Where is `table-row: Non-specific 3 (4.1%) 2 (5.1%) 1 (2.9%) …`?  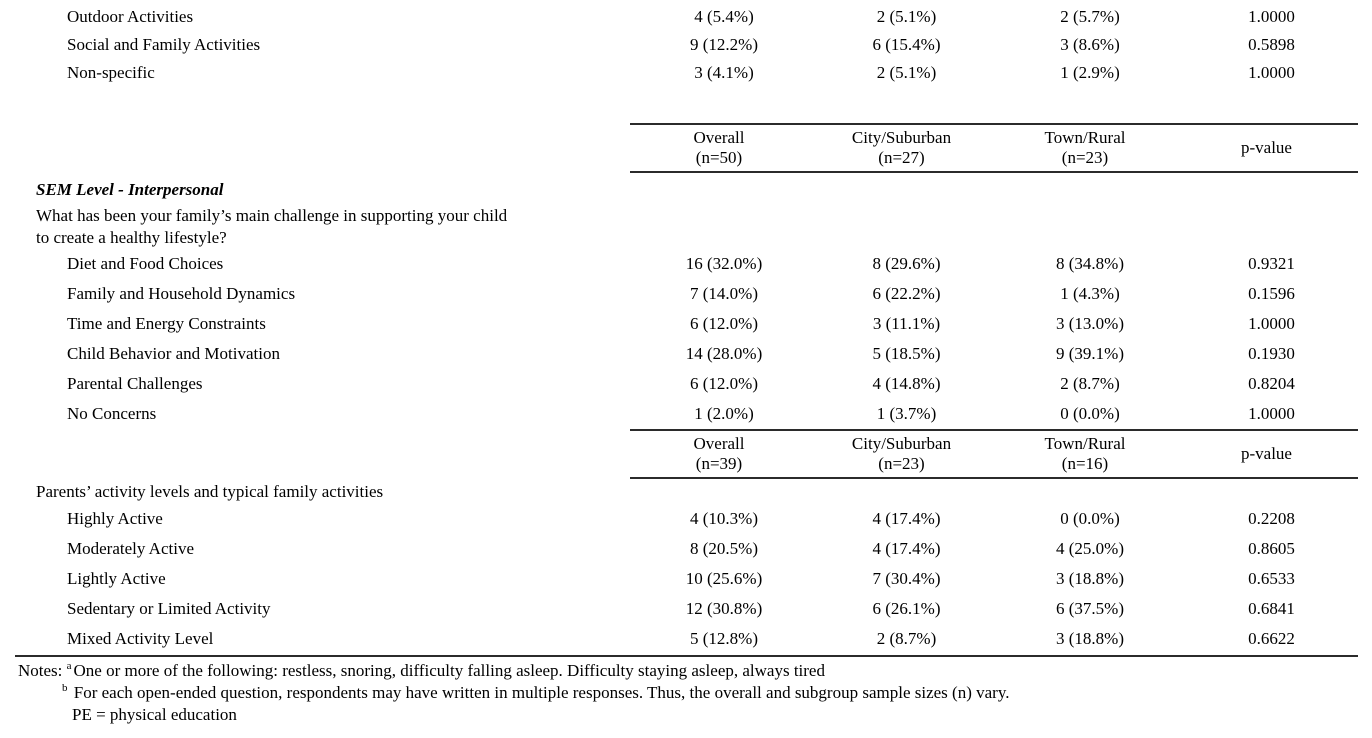
table-row: Non-specific 3 (4.1%) 2 (5.1%) 1 (2.9%) … is located at coordinates (686, 73).